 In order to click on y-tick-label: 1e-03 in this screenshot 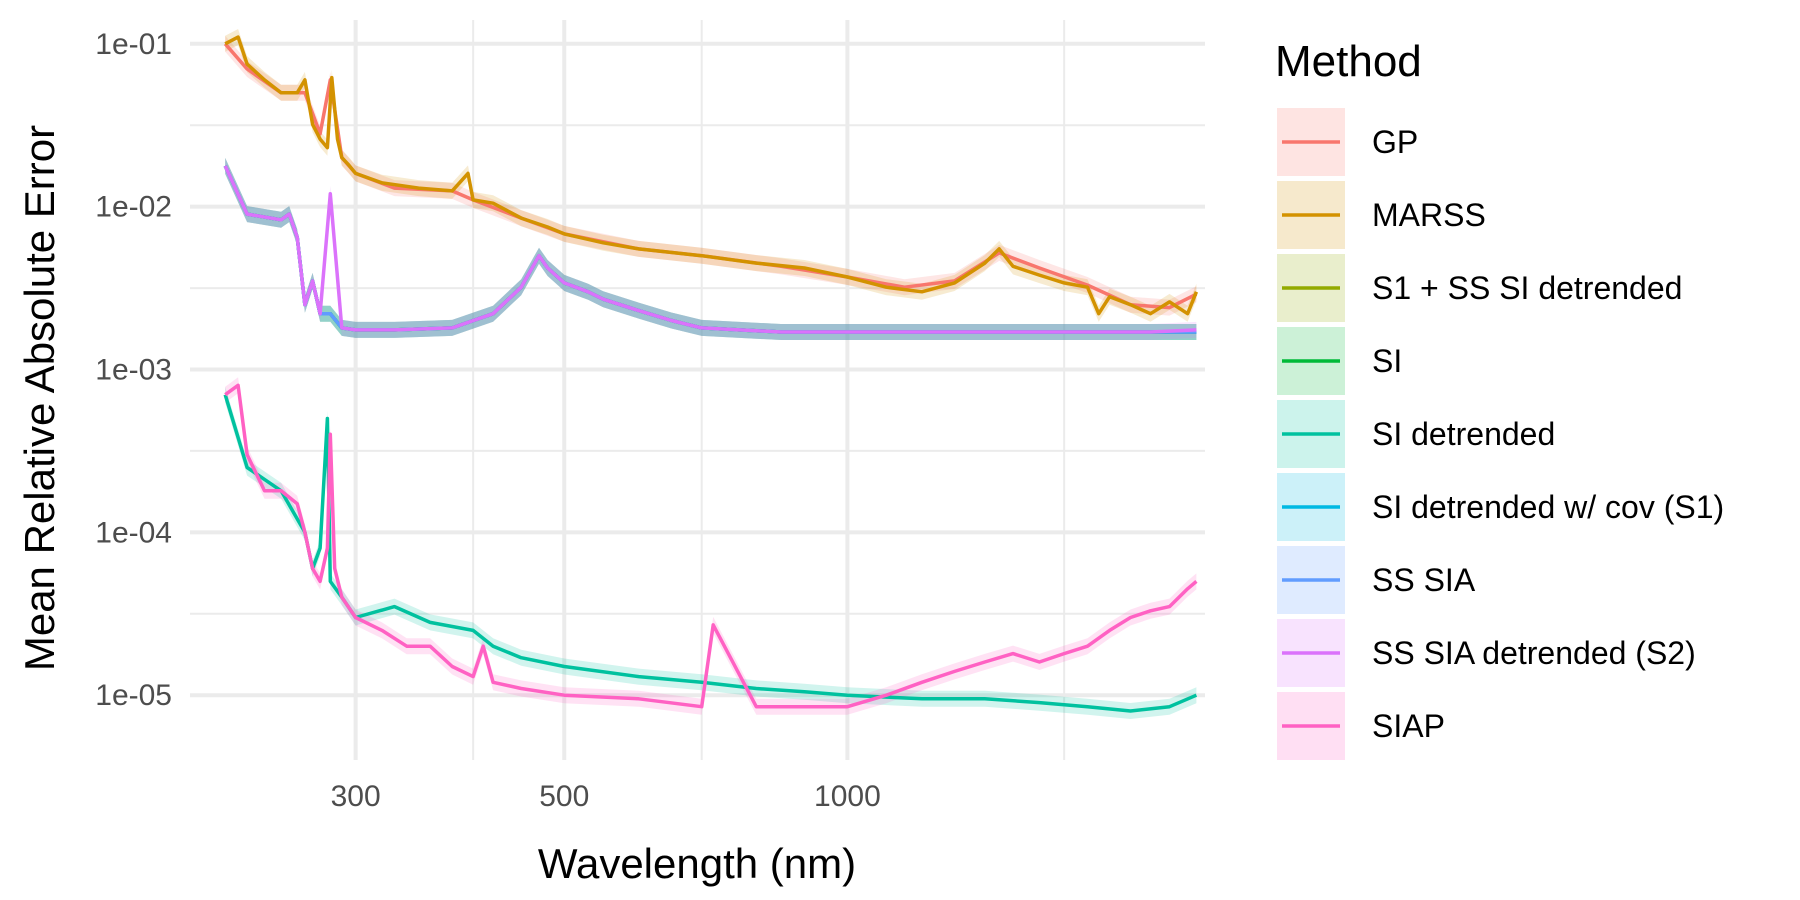, I will do `click(133, 369)`.